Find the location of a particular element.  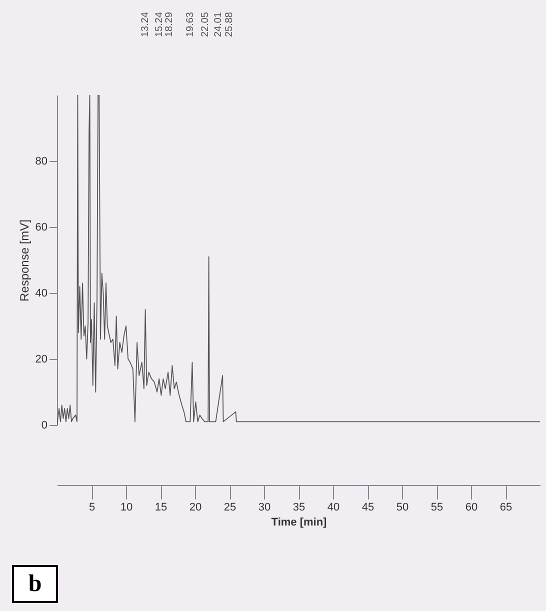

x-tick-label: 5 is located at coordinates (92, 508).